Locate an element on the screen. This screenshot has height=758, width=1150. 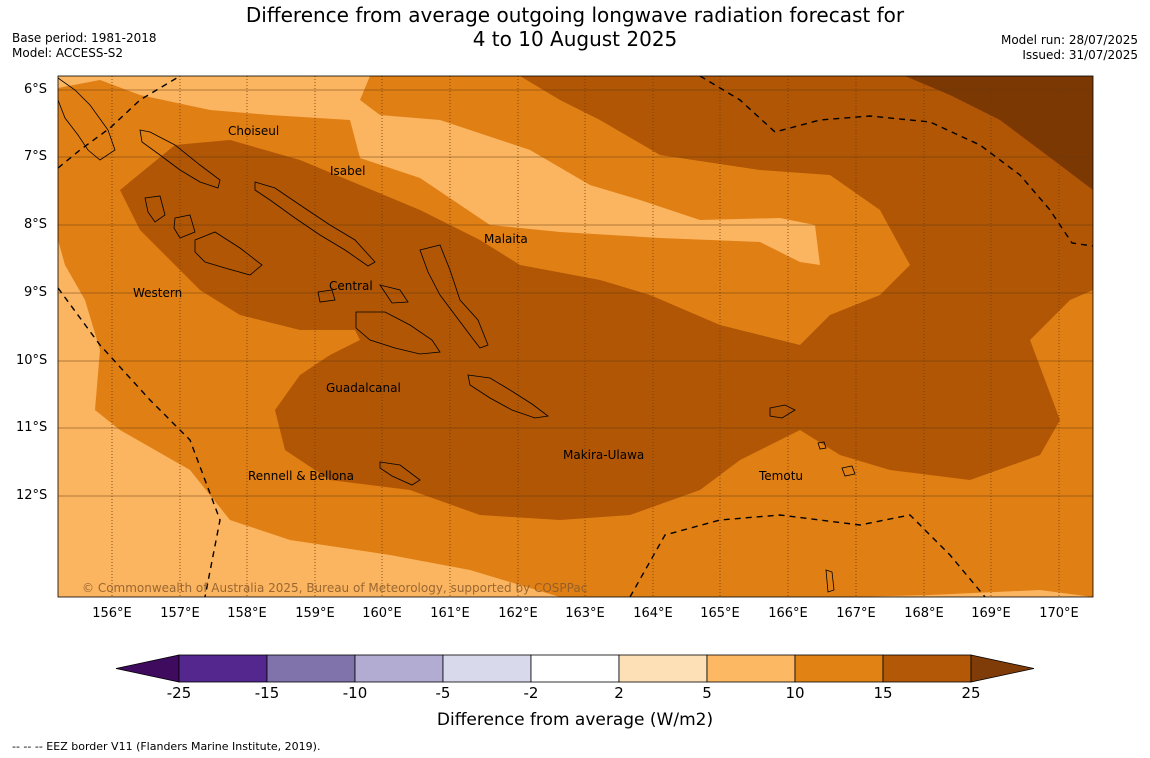
tikopia-island is located at coordinates (830, 581).